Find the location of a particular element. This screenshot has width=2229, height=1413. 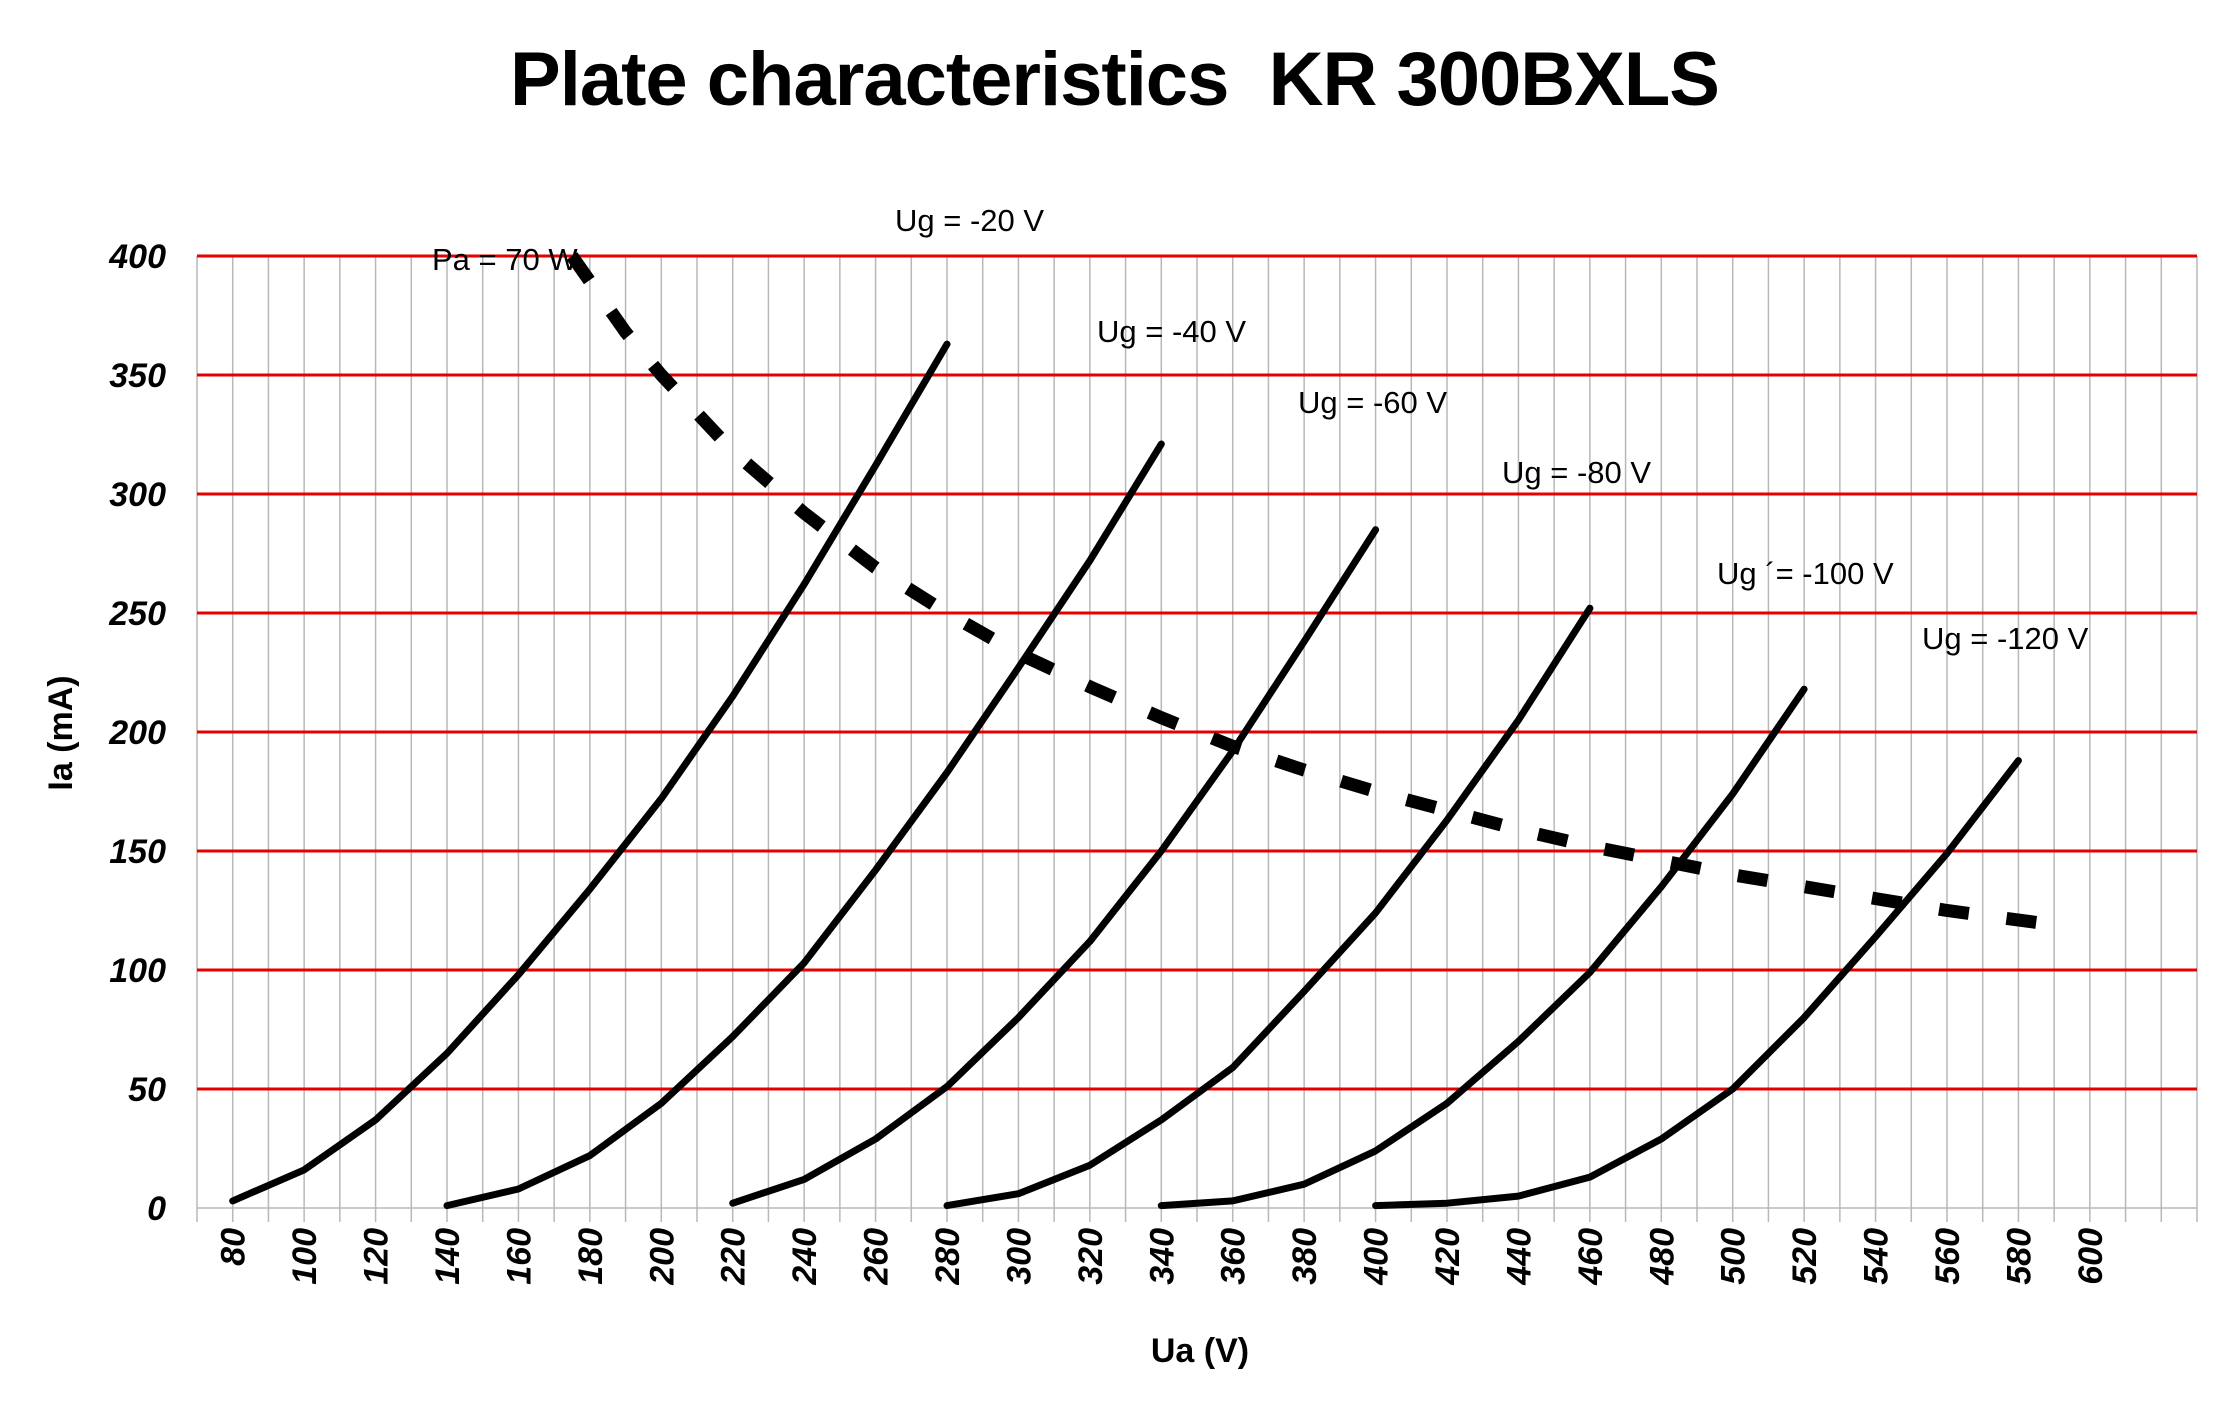

x-tick-label: 600 is located at coordinates (2091, 1256).